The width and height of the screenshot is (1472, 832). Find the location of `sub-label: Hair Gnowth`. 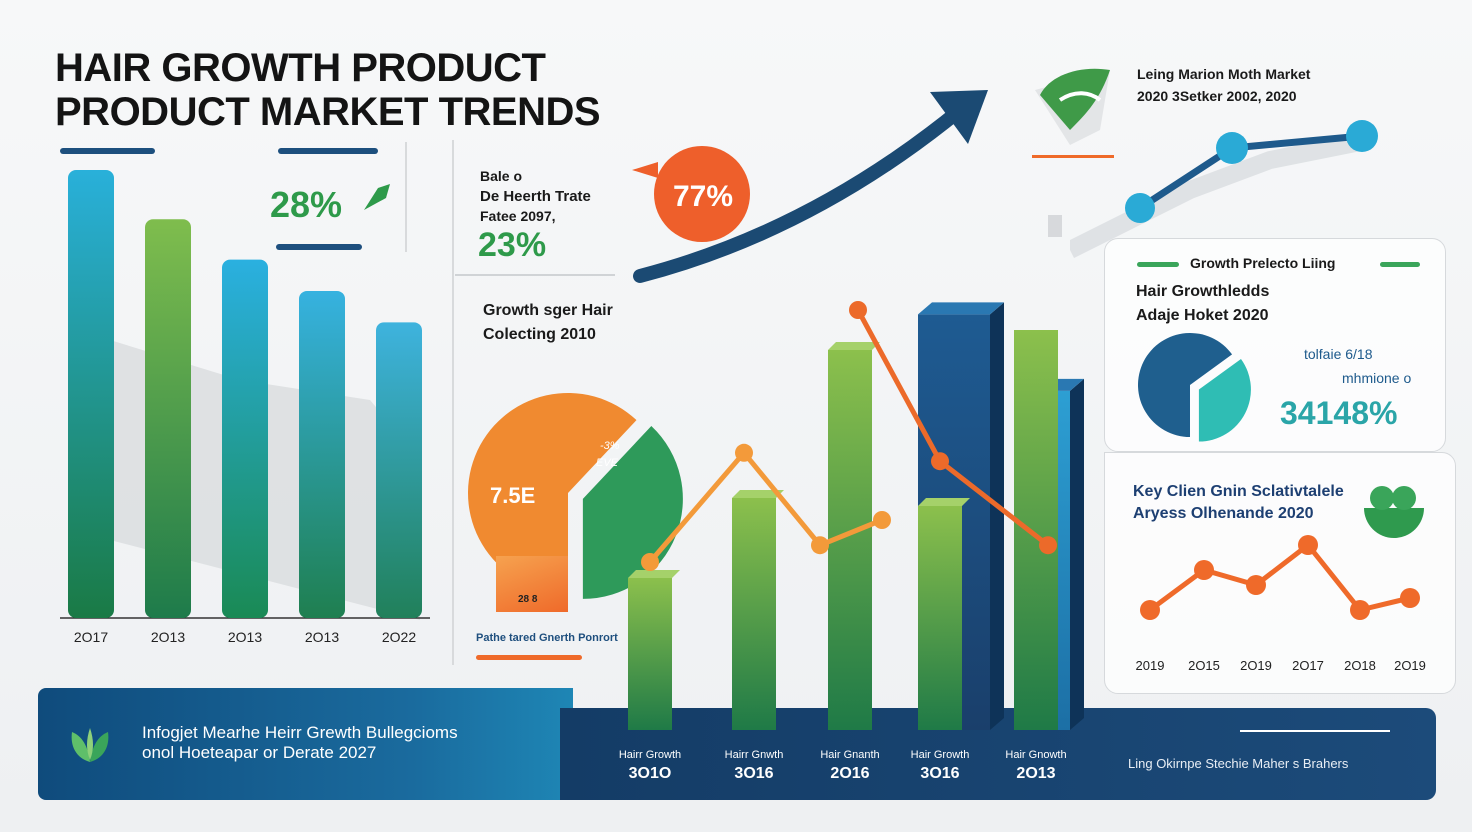

sub-label: Hair Gnowth is located at coordinates (1035, 755).